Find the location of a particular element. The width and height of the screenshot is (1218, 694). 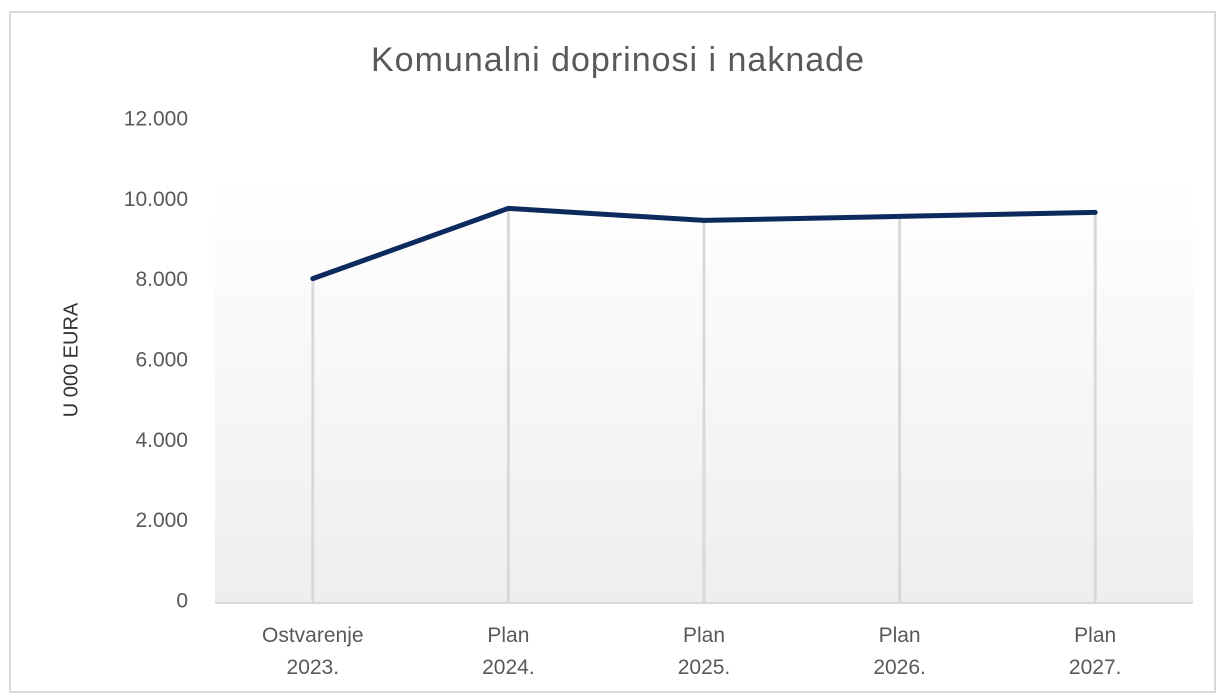

x-tick-label: Plan 2027. is located at coordinates (1095, 651).